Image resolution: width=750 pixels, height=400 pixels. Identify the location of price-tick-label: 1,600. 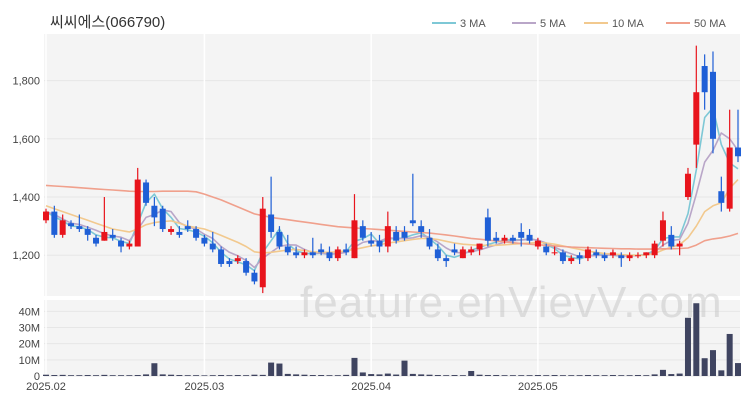
(26, 140).